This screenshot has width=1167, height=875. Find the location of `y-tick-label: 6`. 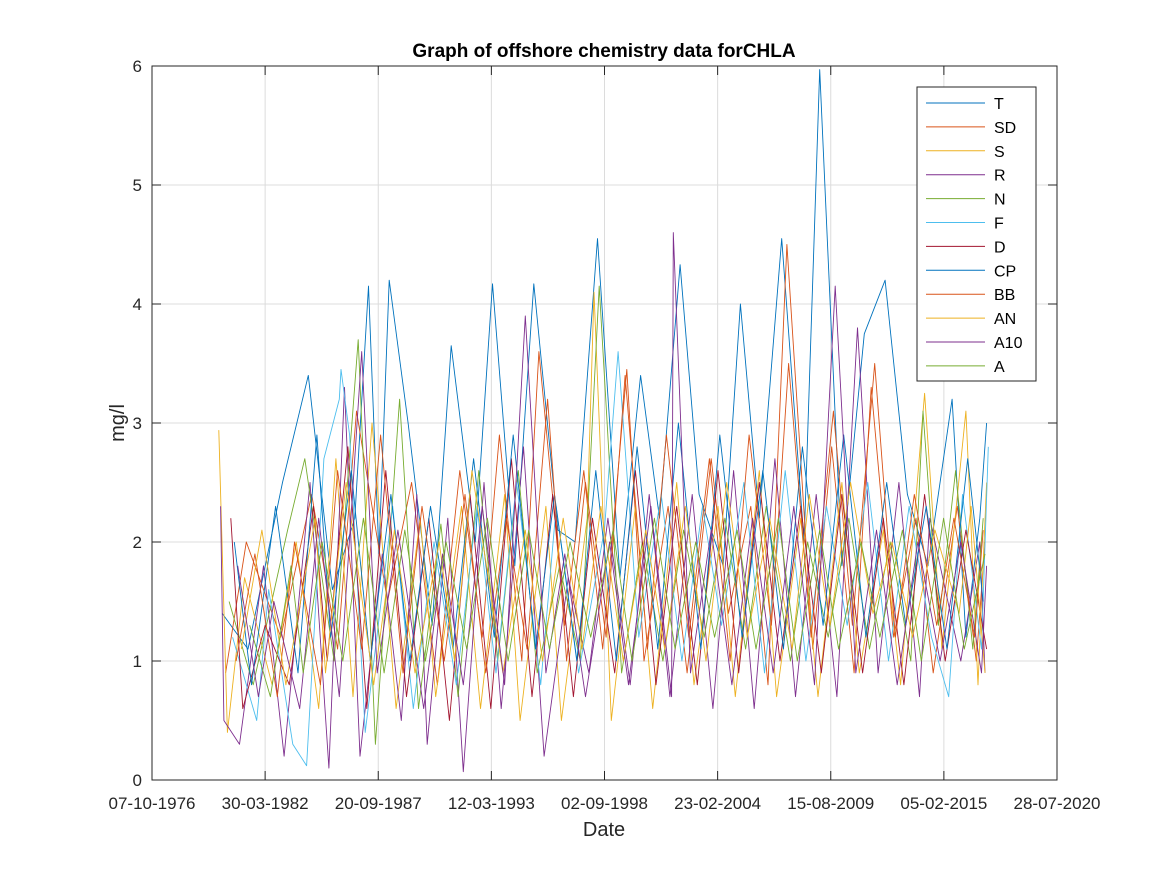

y-tick-label: 6 is located at coordinates (137, 66).